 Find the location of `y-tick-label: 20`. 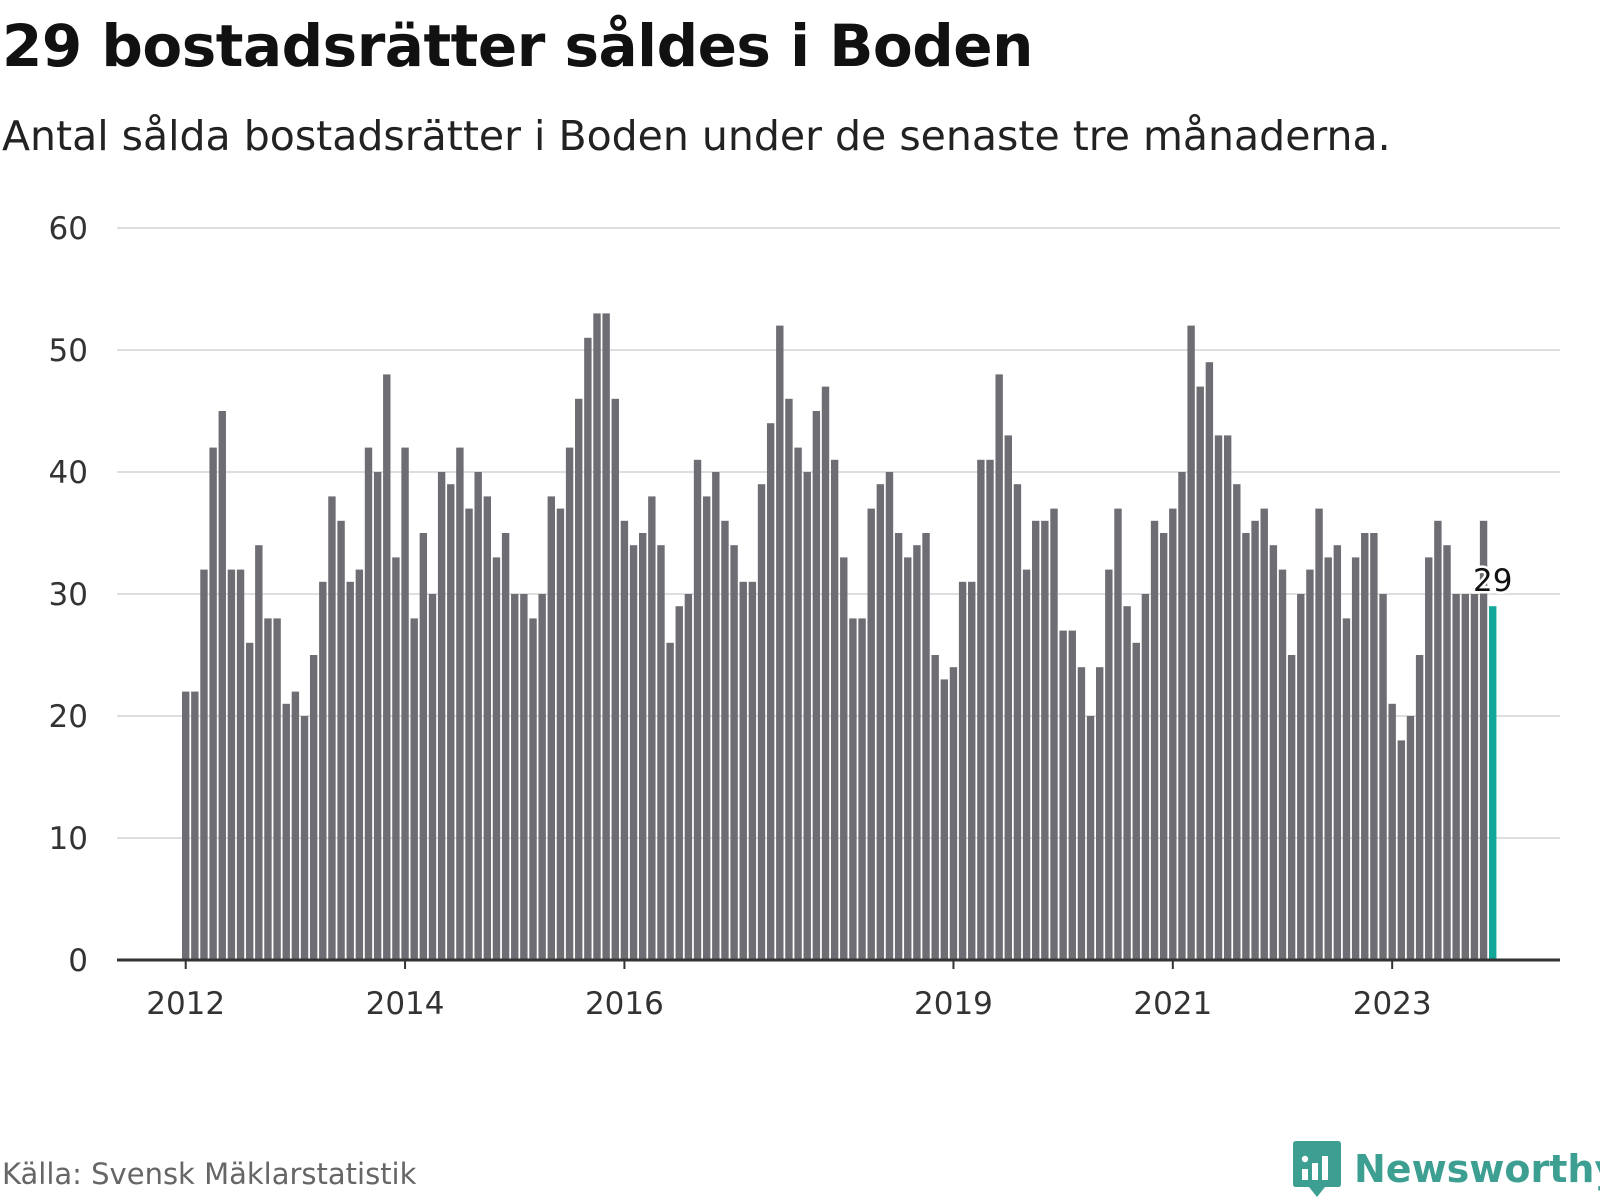

y-tick-label: 20 is located at coordinates (68, 717).